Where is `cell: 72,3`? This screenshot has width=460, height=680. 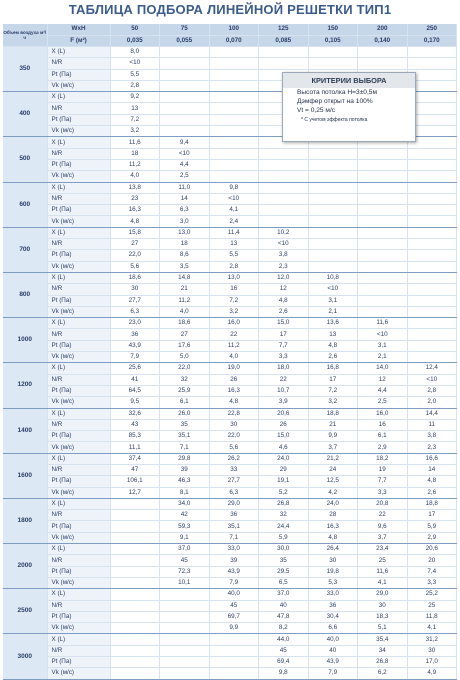 cell: 72,3 is located at coordinates (184, 572).